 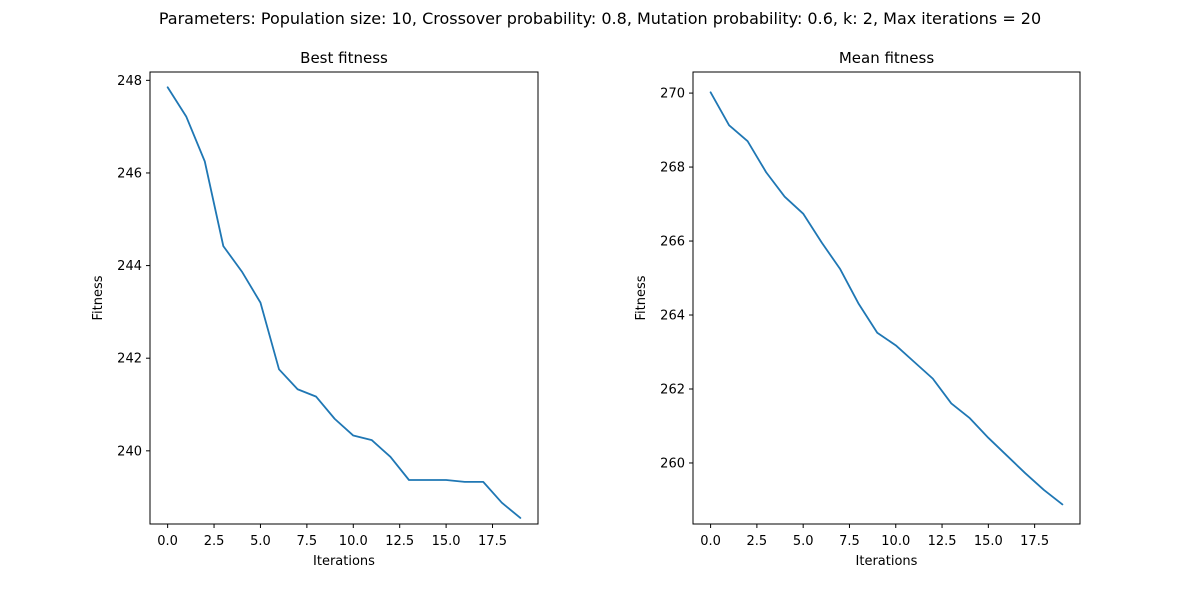 What do you see at coordinates (353, 541) in the screenshot?
I see `best-fitness-x-tick-label: 10.0` at bounding box center [353, 541].